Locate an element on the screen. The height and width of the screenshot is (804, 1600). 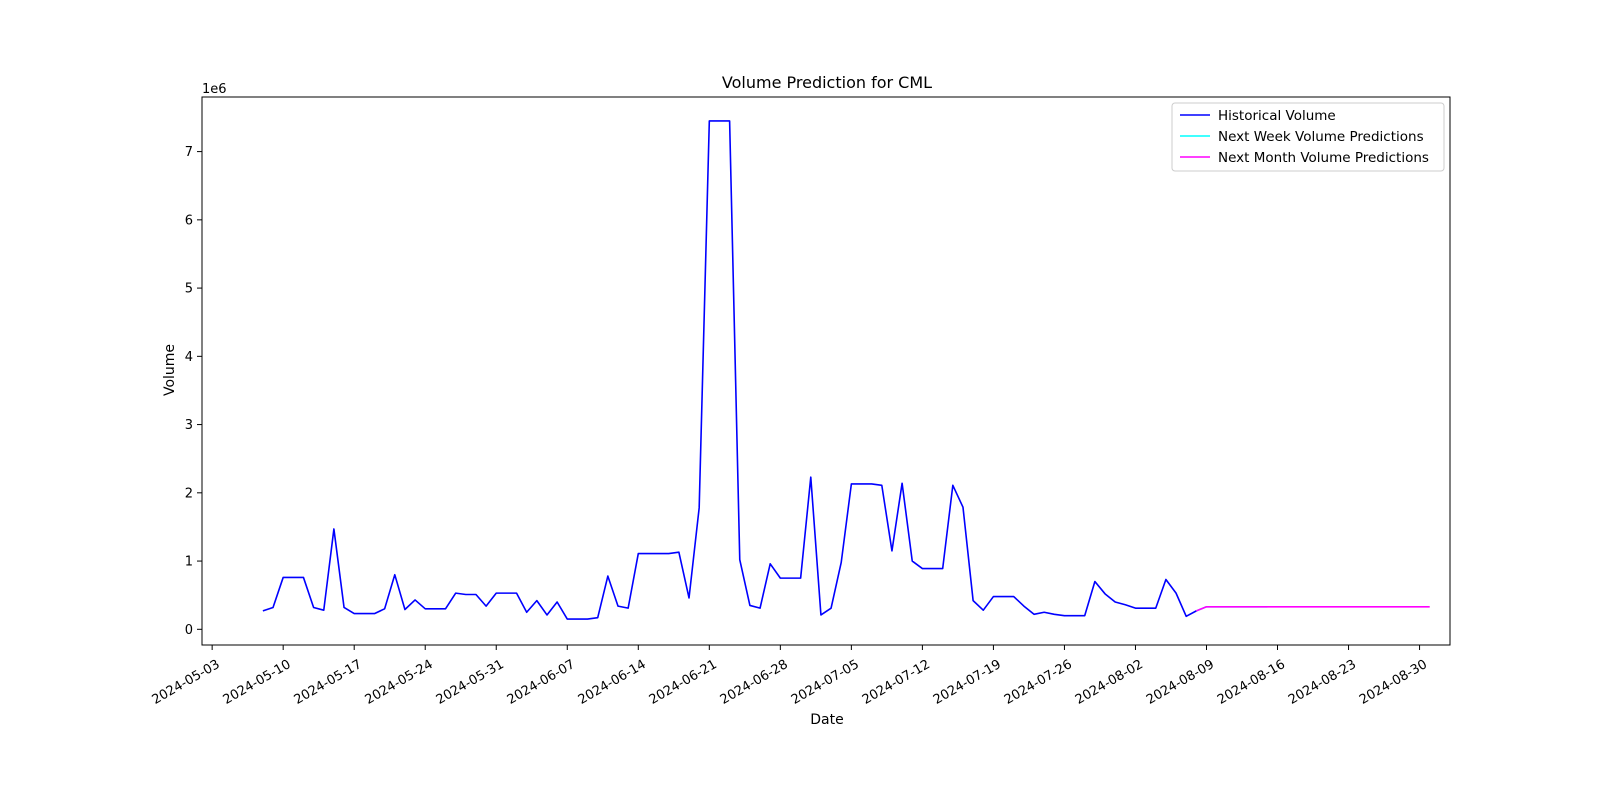
y-tick-label: 0 is located at coordinates (189, 630).